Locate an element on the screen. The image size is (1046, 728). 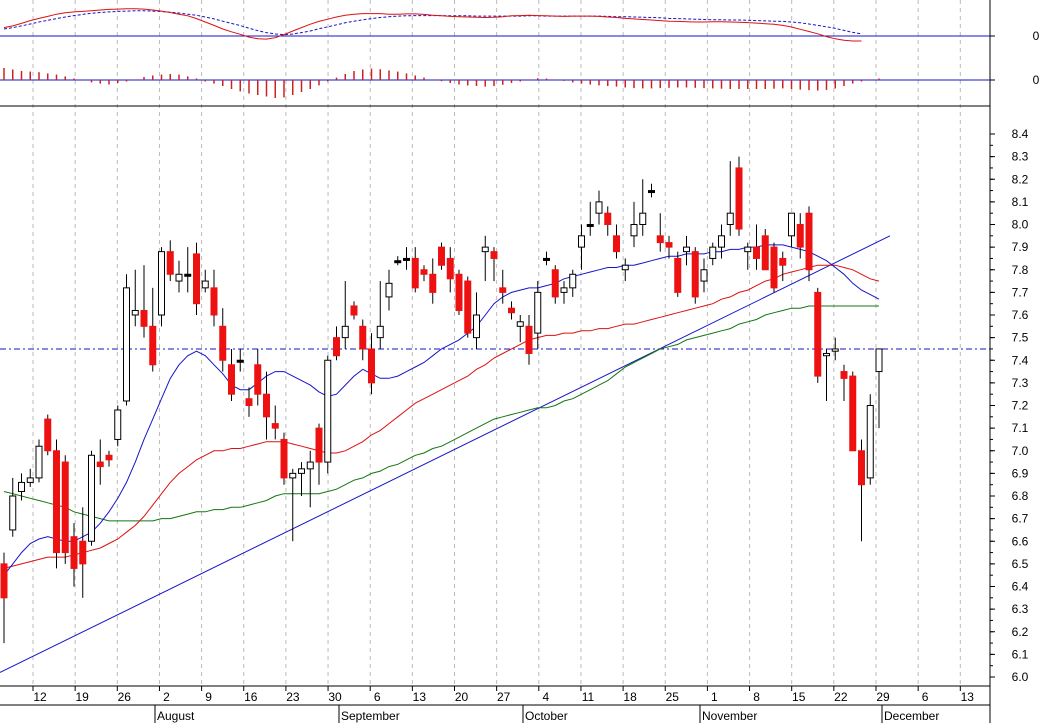
month-label: September is located at coordinates (370, 716).